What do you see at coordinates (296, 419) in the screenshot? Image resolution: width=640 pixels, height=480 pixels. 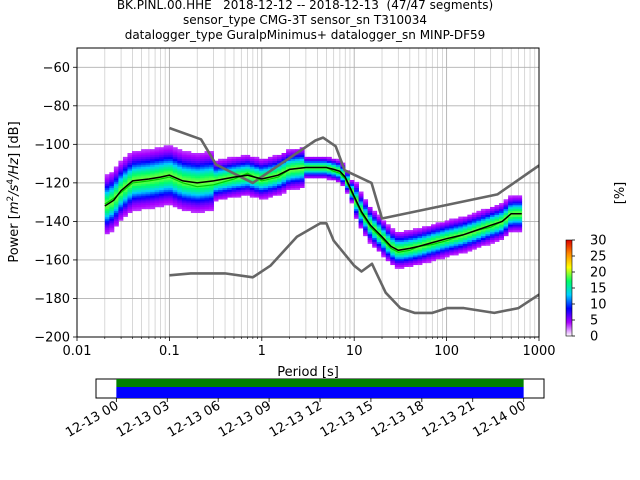 I see `time-tick-label: 12-13 12` at bounding box center [296, 419].